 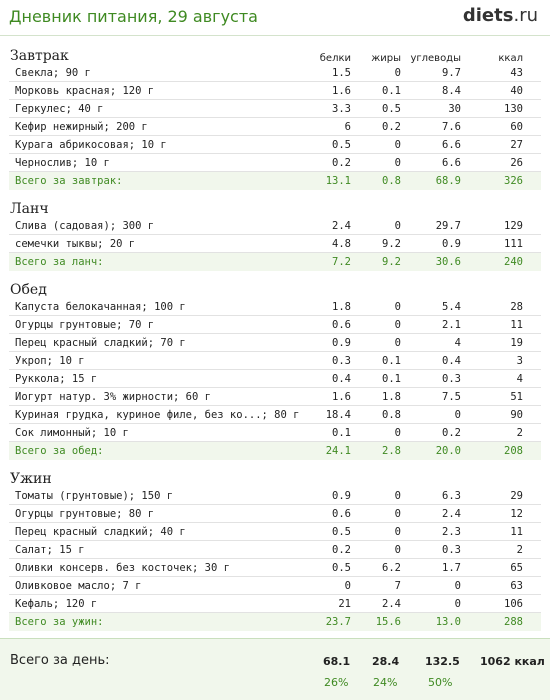 What do you see at coordinates (391, 396) in the screenshot?
I see `food-fat: 1.8` at bounding box center [391, 396].